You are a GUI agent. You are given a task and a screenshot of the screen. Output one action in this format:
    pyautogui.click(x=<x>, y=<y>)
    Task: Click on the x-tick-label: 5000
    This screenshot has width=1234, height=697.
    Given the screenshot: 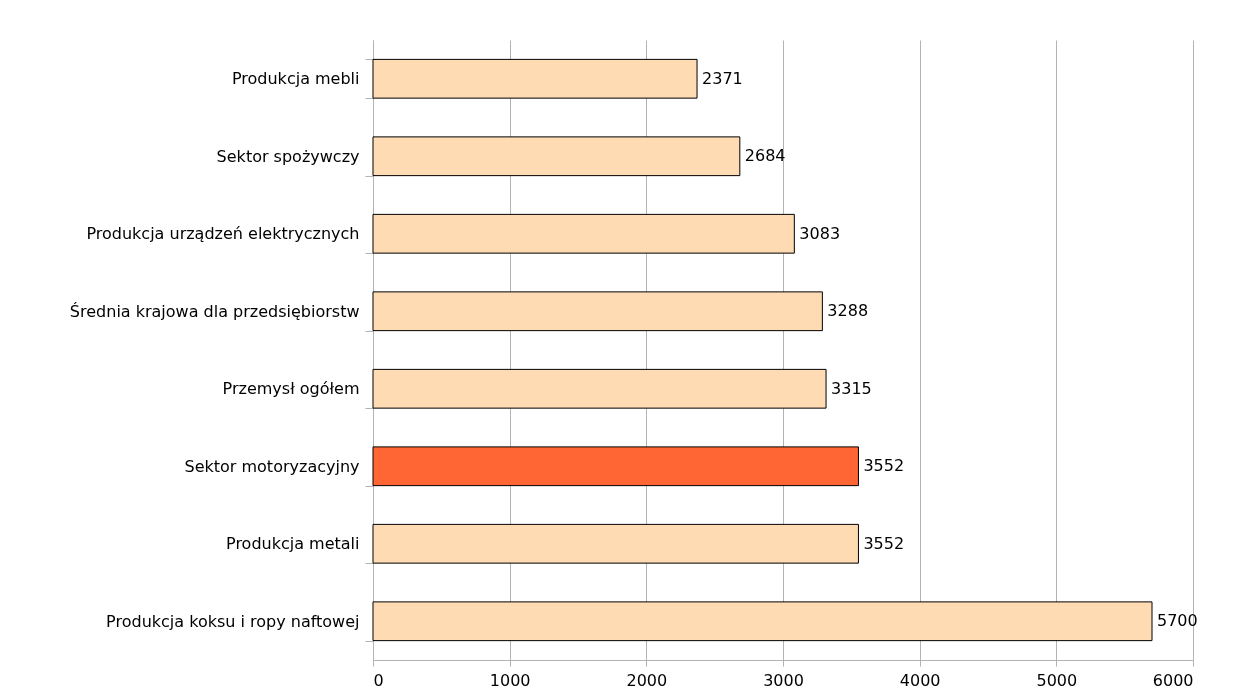 What is the action you would take?
    pyautogui.click(x=1057, y=680)
    